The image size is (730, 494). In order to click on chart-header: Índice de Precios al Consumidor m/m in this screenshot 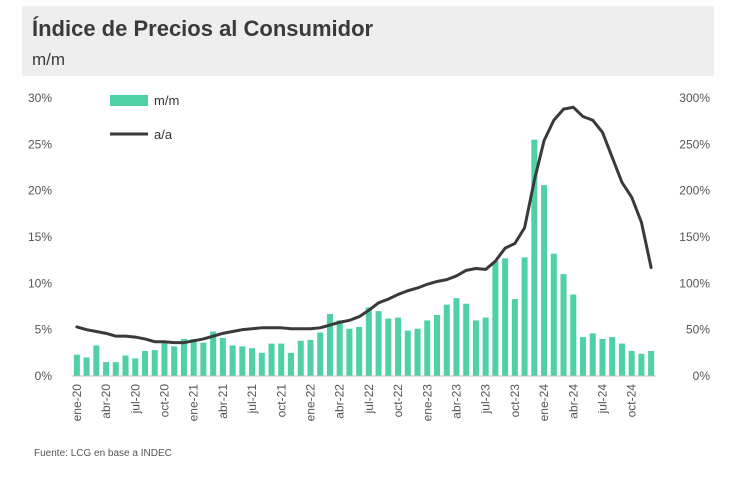, I will do `click(368, 41)`.